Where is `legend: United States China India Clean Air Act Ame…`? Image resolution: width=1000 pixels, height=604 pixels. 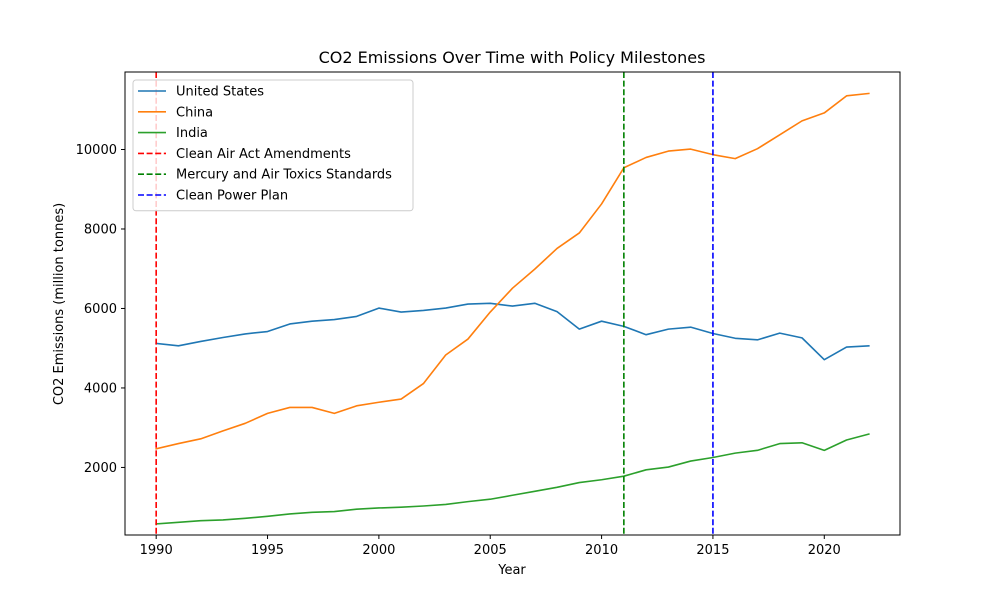
legend: United States China India Clean Air Act Ame… is located at coordinates (273, 145).